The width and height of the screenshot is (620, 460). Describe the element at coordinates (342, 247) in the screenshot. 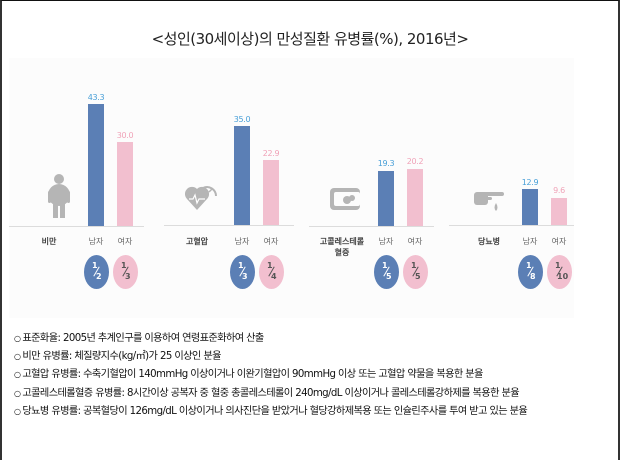

I see `category-label: 고콜레스테롤 혈증` at that location.